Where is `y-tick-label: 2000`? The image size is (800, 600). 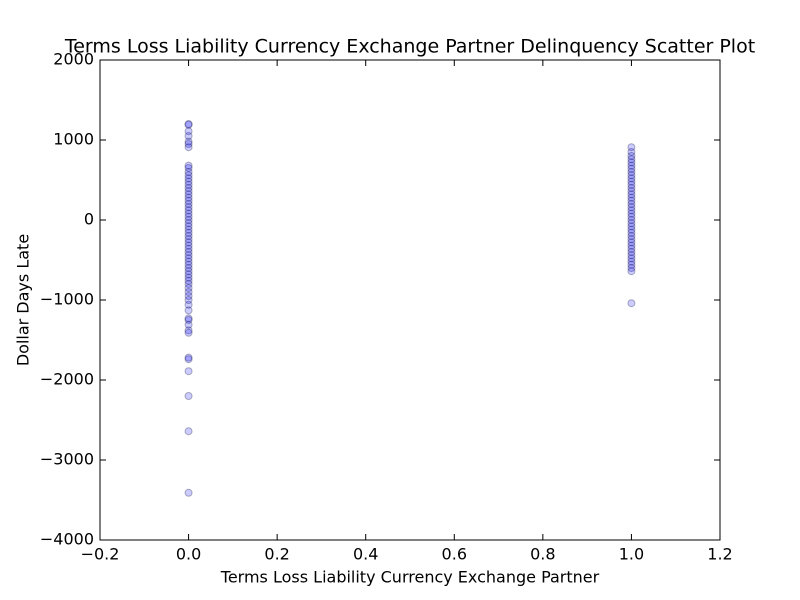 y-tick-label: 2000 is located at coordinates (73, 59).